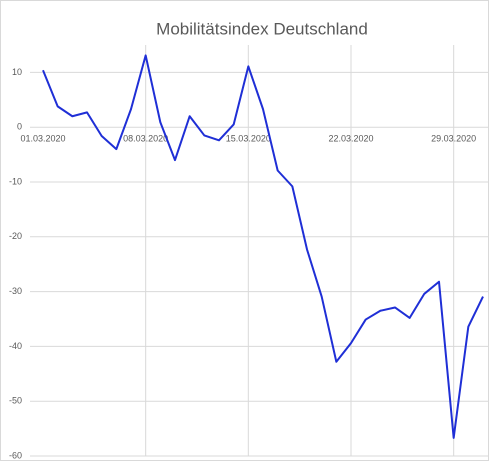 The height and width of the screenshot is (461, 489). What do you see at coordinates (350, 139) in the screenshot?
I see `x-tick-label: 22.03.2020` at bounding box center [350, 139].